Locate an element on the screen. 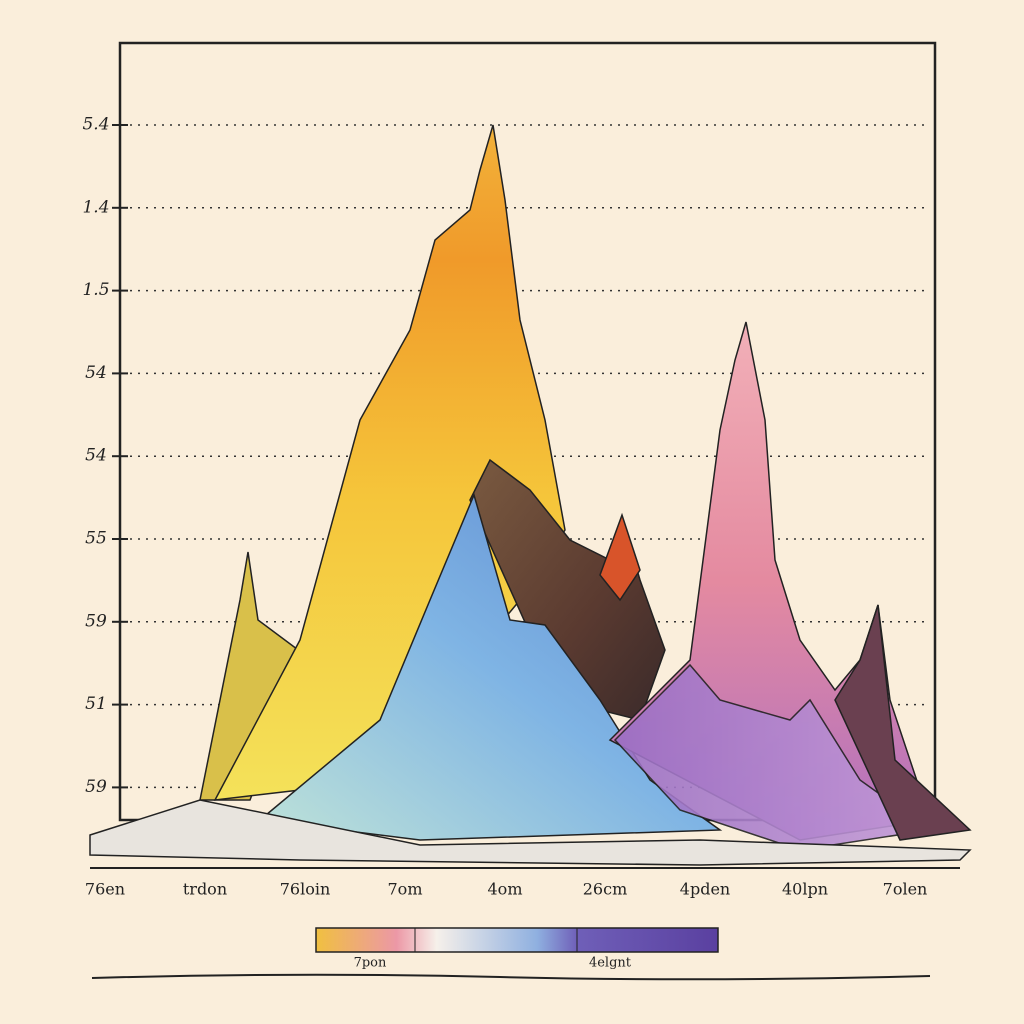 The height and width of the screenshot is (1024, 1024). x-label: 26cm is located at coordinates (605, 889).